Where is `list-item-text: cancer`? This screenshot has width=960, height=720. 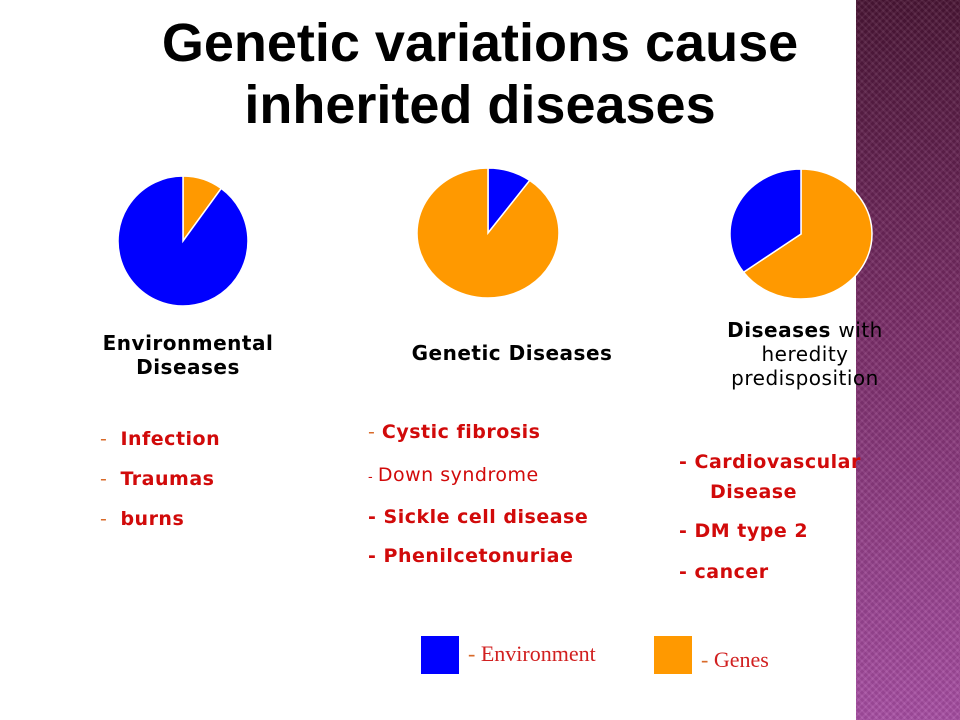 list-item-text: cancer is located at coordinates (731, 572).